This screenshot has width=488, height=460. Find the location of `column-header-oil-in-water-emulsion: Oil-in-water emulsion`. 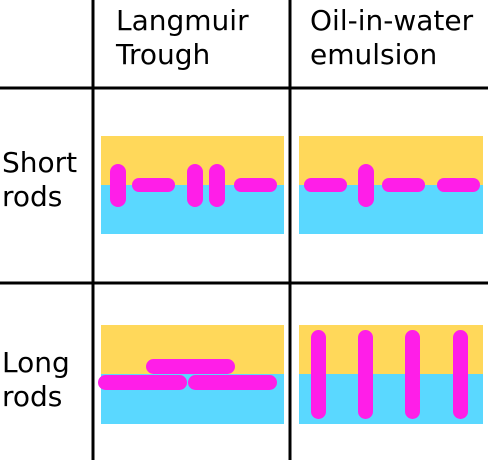

column-header-oil-in-water-emulsion: Oil-in-water emulsion is located at coordinates (391, 38).